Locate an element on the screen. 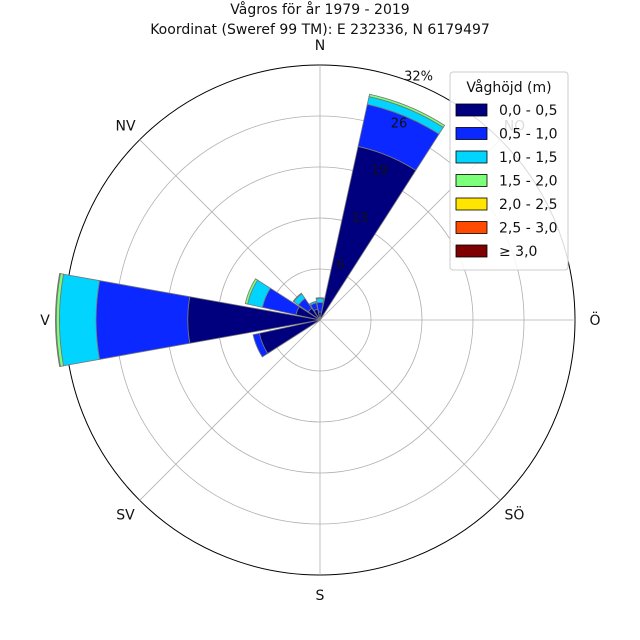 The image size is (640, 640). direction-label: V is located at coordinates (45, 321).